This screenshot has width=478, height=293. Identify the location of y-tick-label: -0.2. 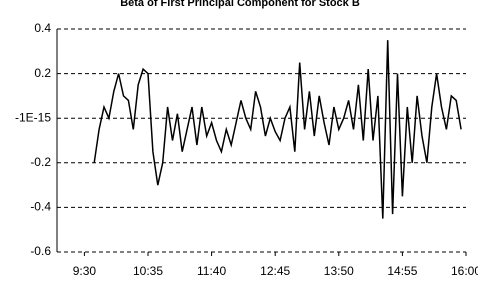
(40, 162).